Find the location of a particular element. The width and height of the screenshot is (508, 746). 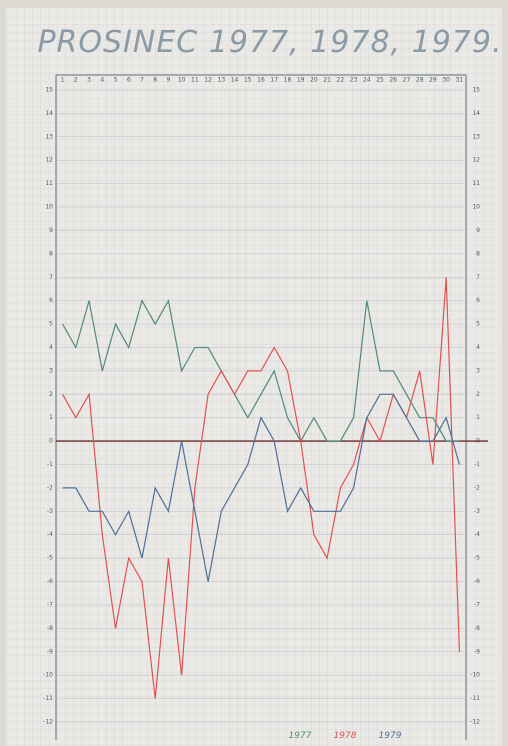

y-tick-label: -9 is located at coordinates (50, 651).